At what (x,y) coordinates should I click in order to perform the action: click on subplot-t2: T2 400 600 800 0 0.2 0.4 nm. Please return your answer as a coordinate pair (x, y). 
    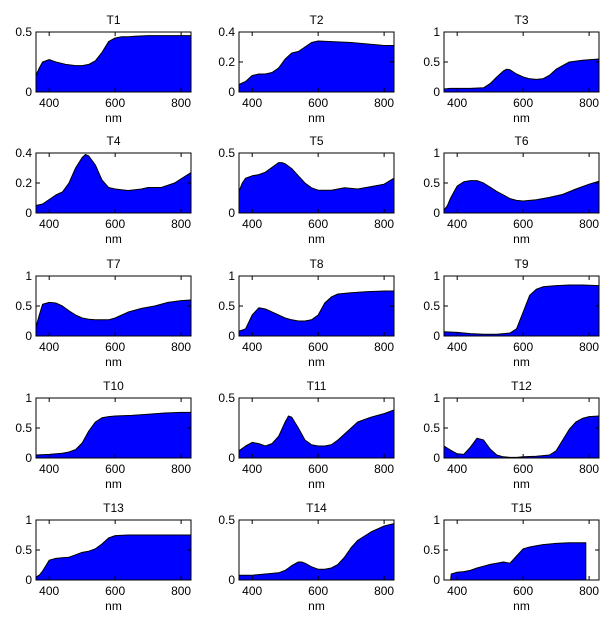
    Looking at the image, I should click on (306, 69).